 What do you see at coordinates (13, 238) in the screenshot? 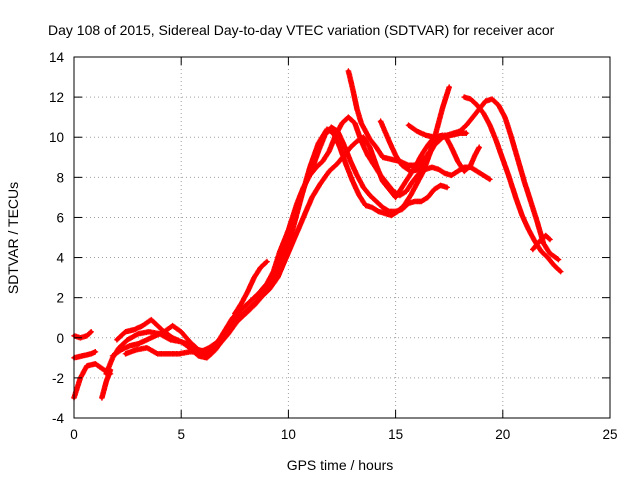
I see `y-axis-title: SDTVAR / TECUs` at bounding box center [13, 238].